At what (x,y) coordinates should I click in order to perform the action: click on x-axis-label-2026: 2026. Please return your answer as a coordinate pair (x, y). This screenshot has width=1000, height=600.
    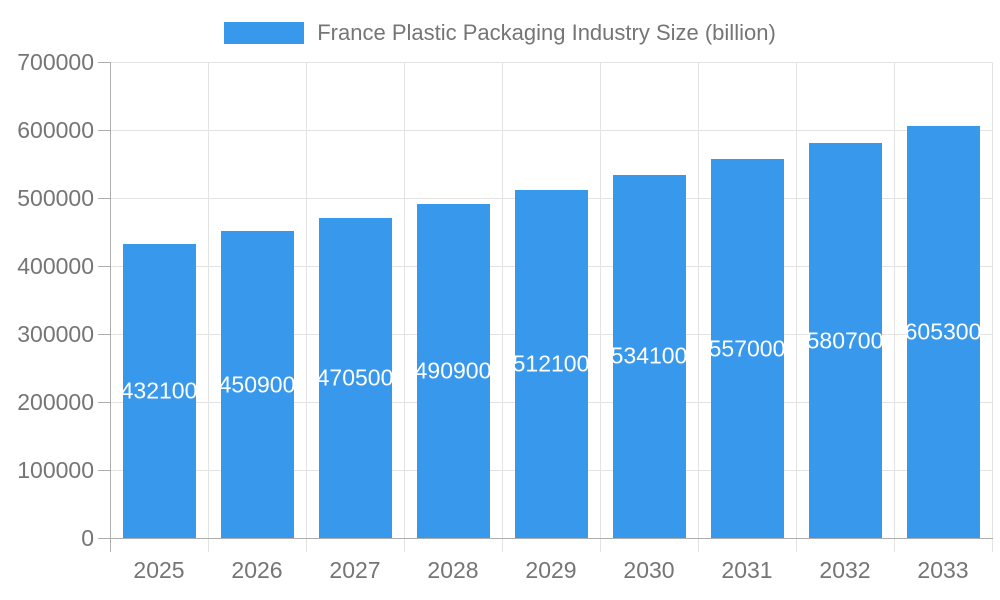
    Looking at the image, I should click on (257, 570).